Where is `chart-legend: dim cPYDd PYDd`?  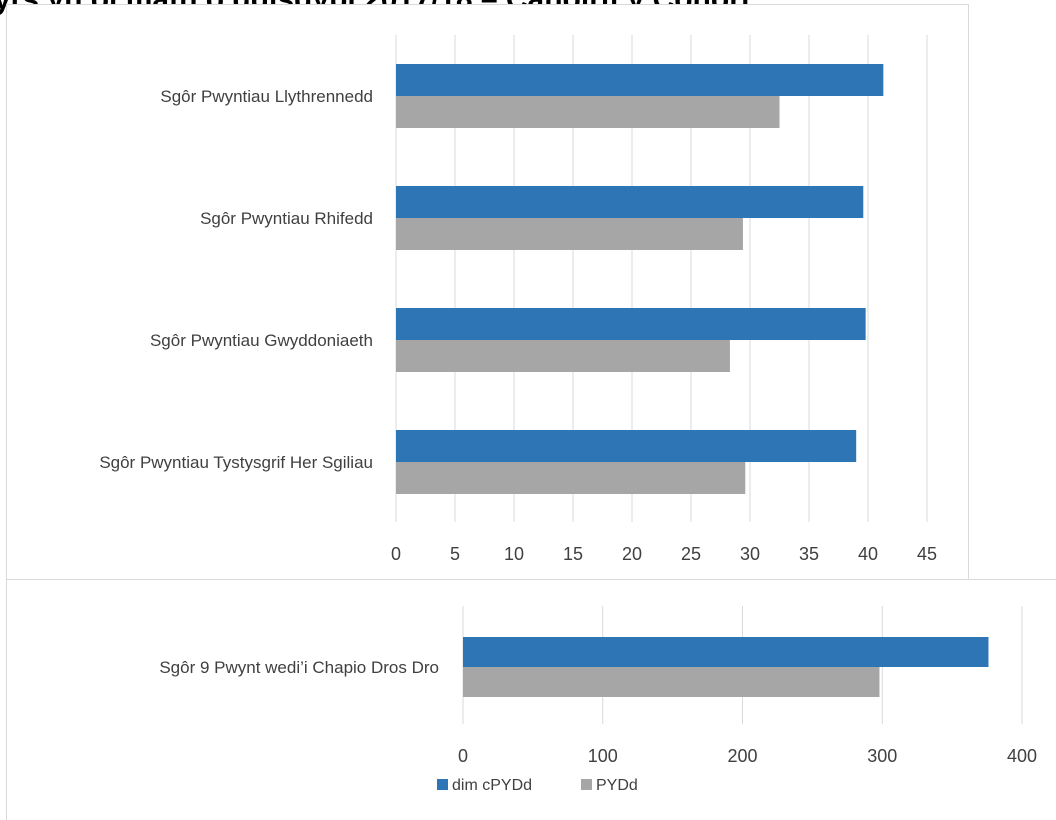 chart-legend: dim cPYDd PYDd is located at coordinates (537, 785).